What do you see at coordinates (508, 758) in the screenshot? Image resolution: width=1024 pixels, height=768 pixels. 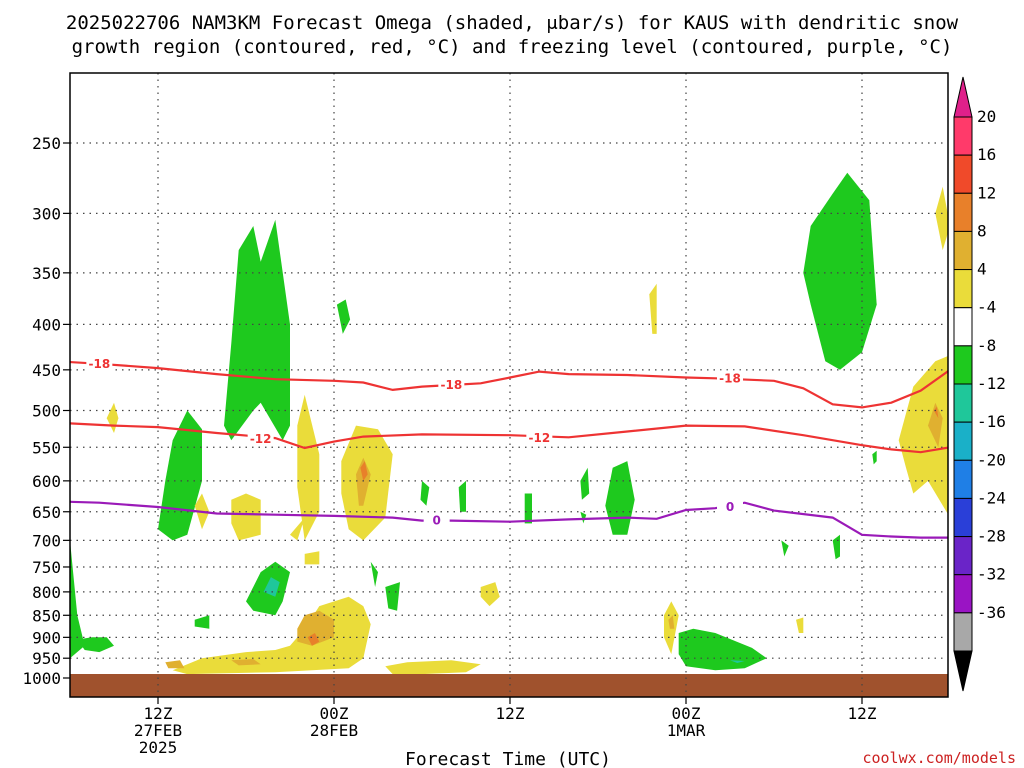 I see `x-axis-label: Forecast Time (UTC)` at bounding box center [508, 758].